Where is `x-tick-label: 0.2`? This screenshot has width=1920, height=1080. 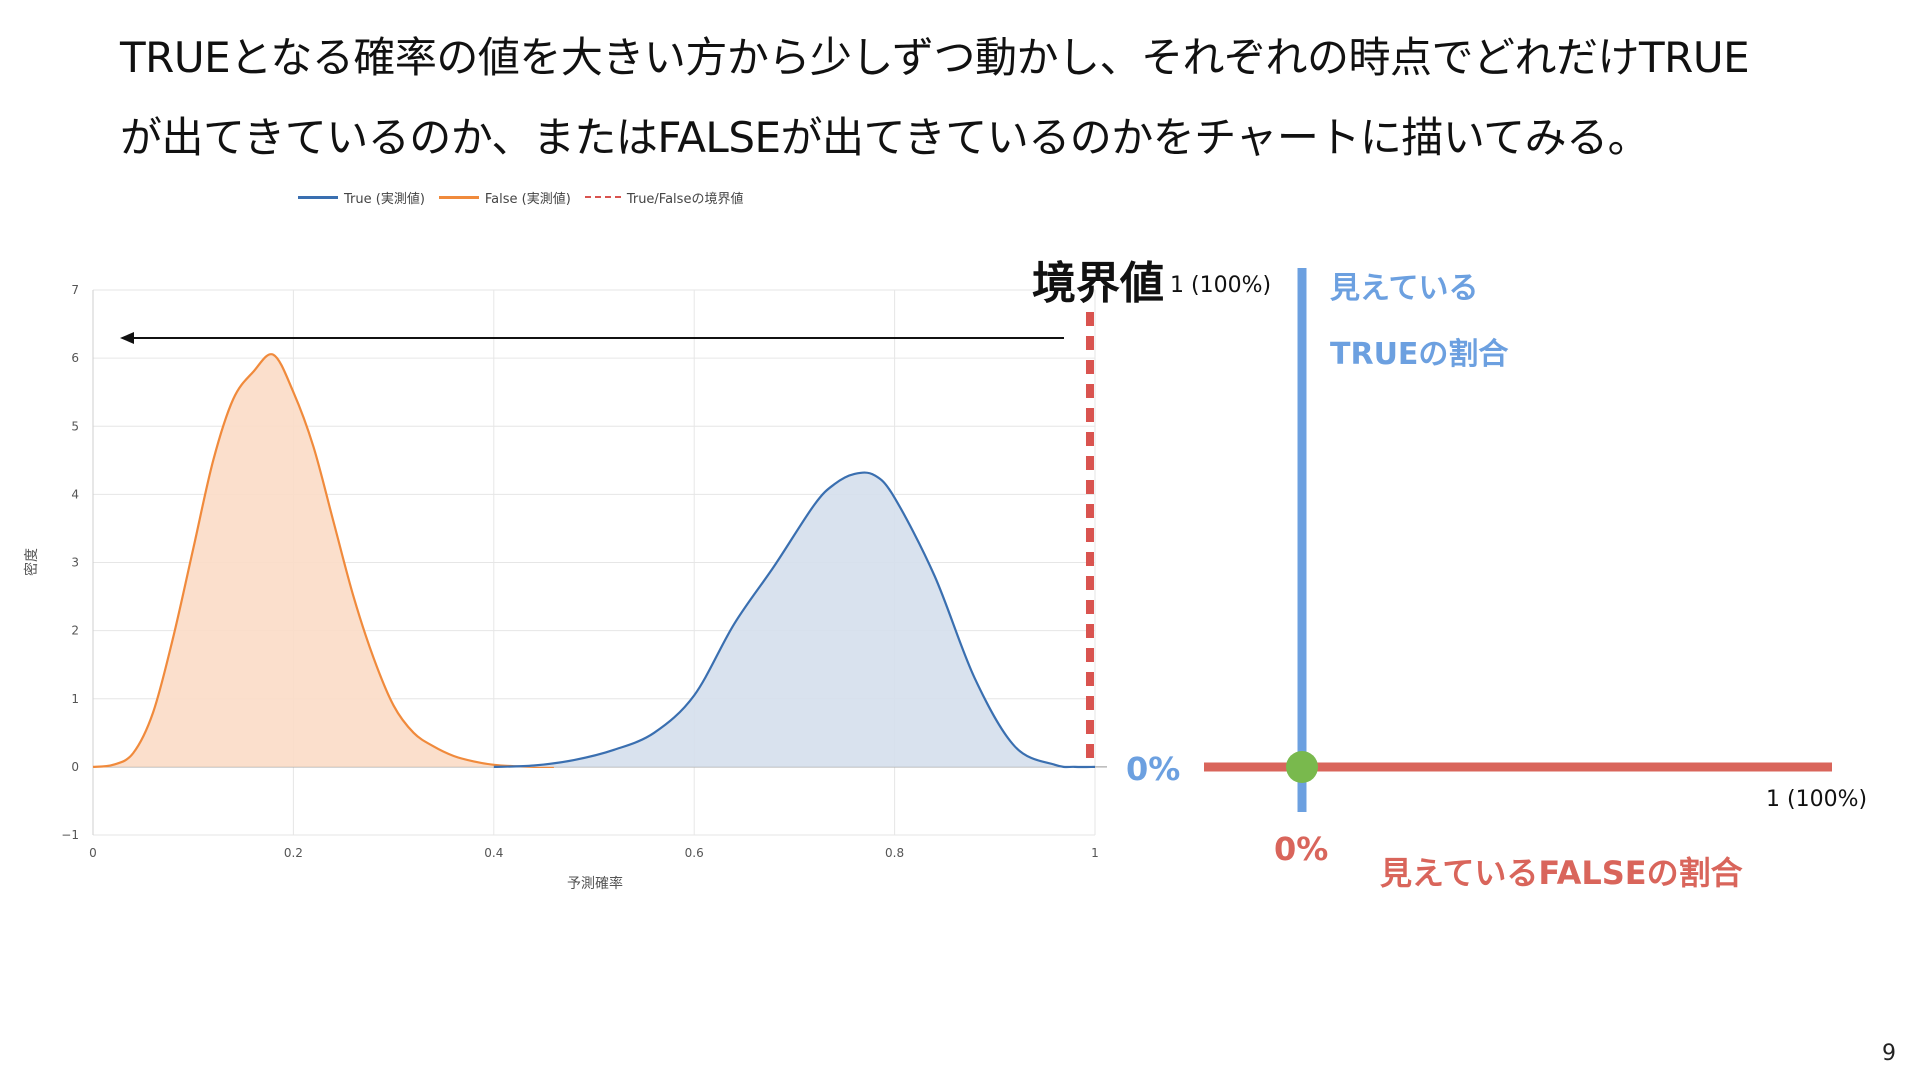 x-tick-label: 0.2 is located at coordinates (293, 853).